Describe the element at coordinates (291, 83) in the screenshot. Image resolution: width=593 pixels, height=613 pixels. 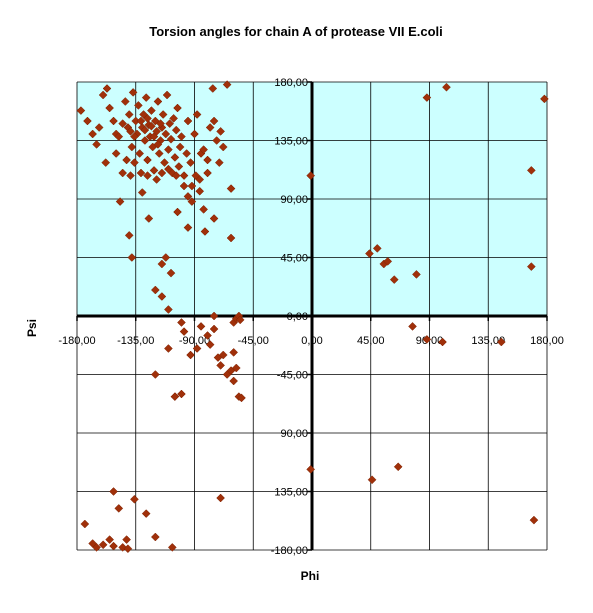
I see `y-tick-label: 180,00` at that location.